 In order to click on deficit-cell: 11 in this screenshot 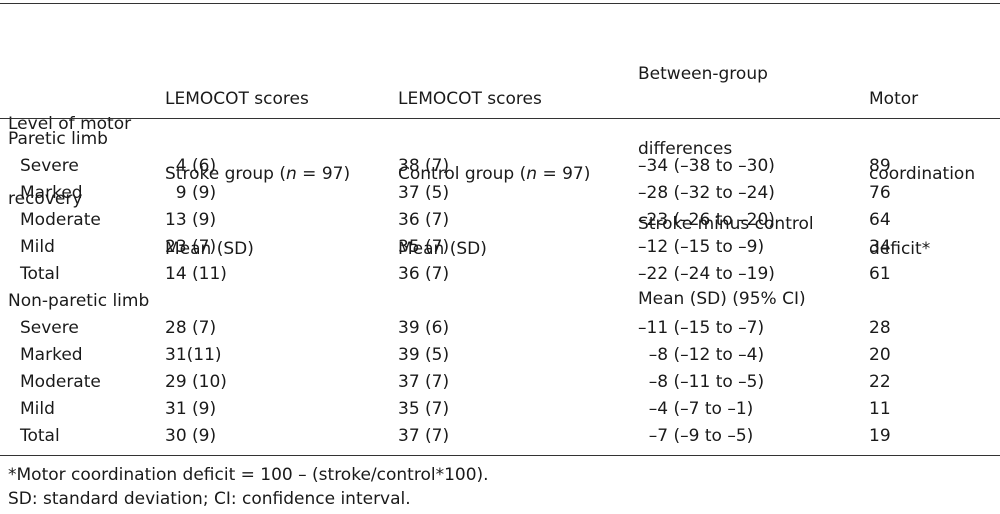, I will do `click(880, 409)`.